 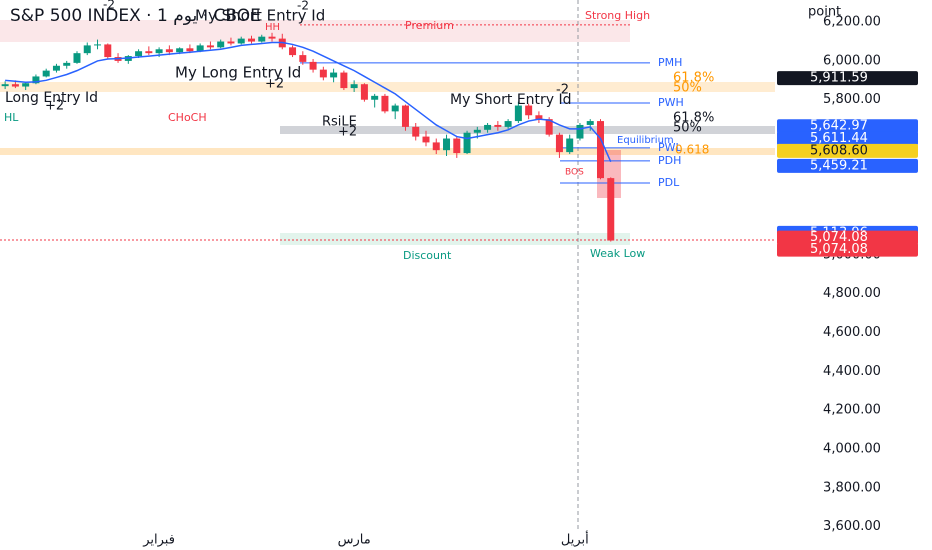 What do you see at coordinates (670, 147) in the screenshot?
I see `level-label: PWL` at bounding box center [670, 147].